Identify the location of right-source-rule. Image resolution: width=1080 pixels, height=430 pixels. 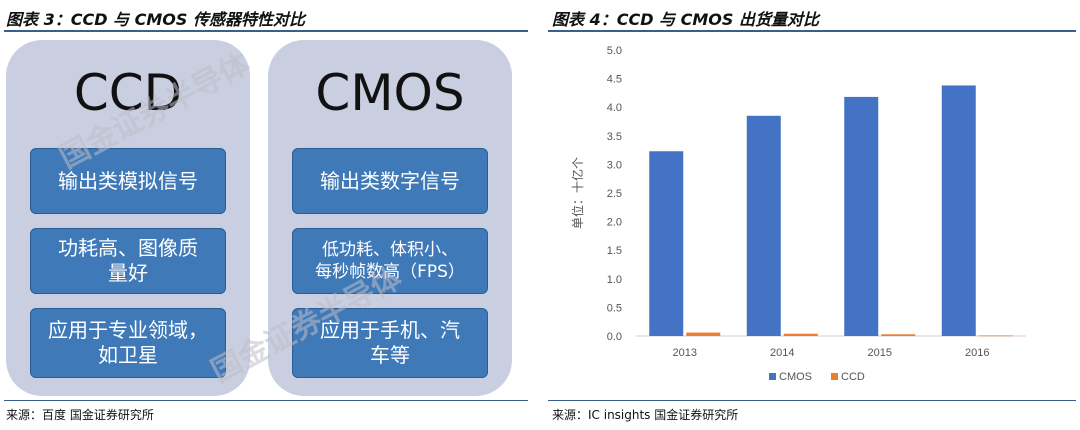
(812, 400).